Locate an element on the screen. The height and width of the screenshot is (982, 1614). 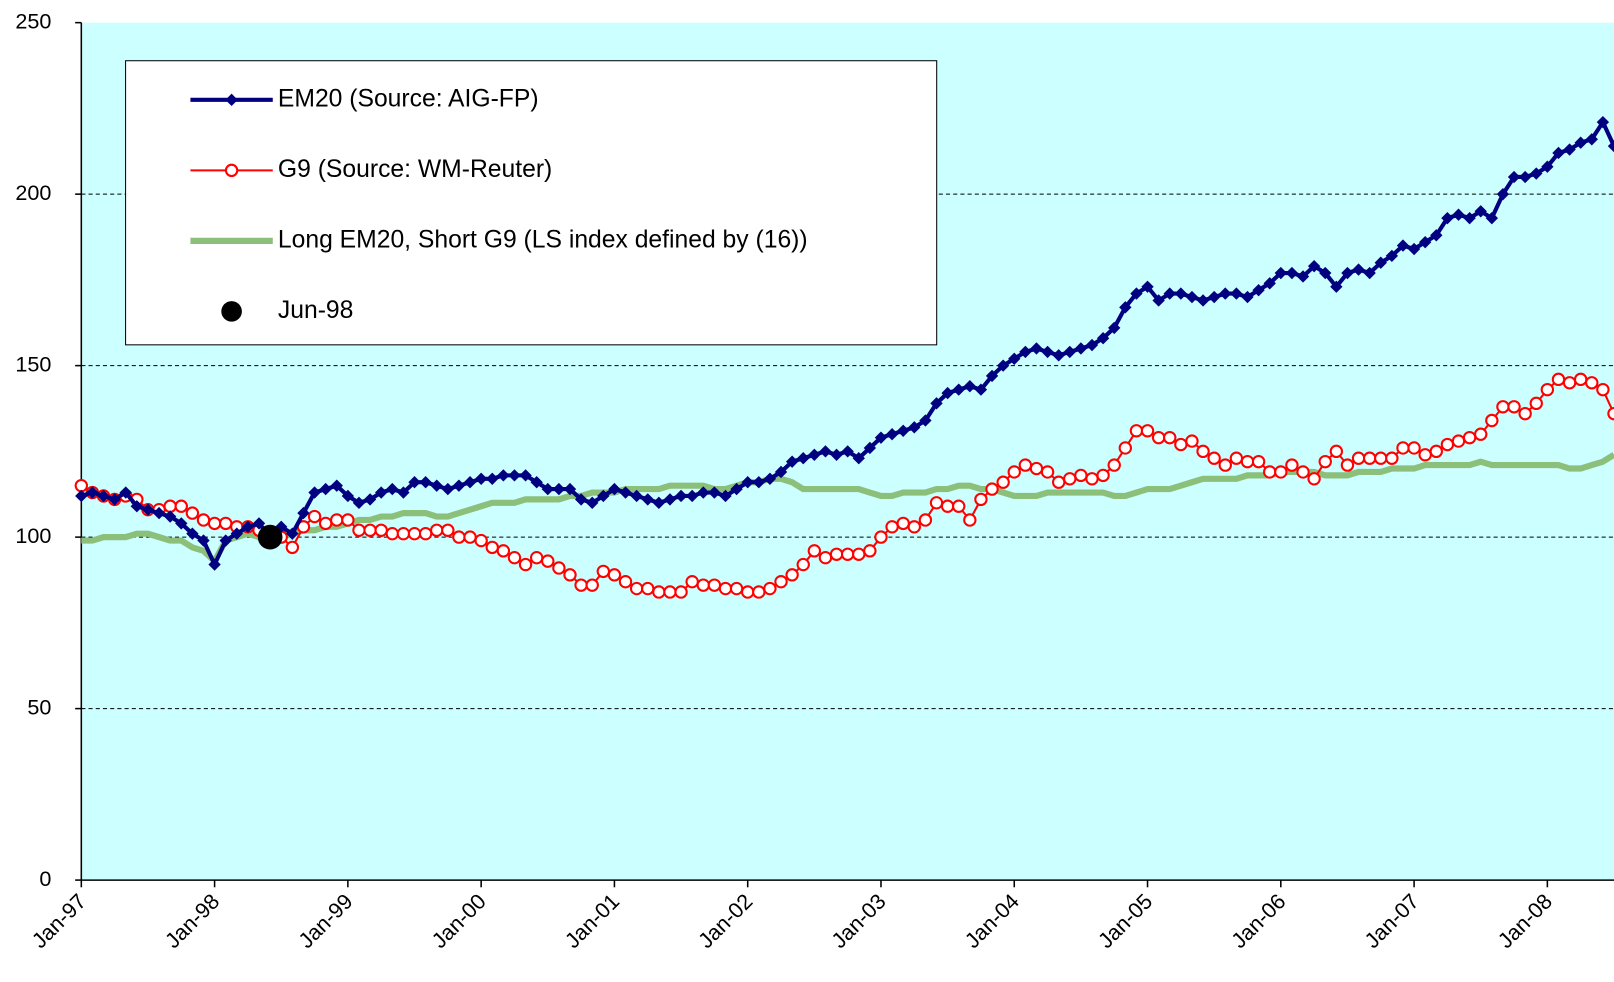
x-tick-label: Jan-01 is located at coordinates (592, 921).